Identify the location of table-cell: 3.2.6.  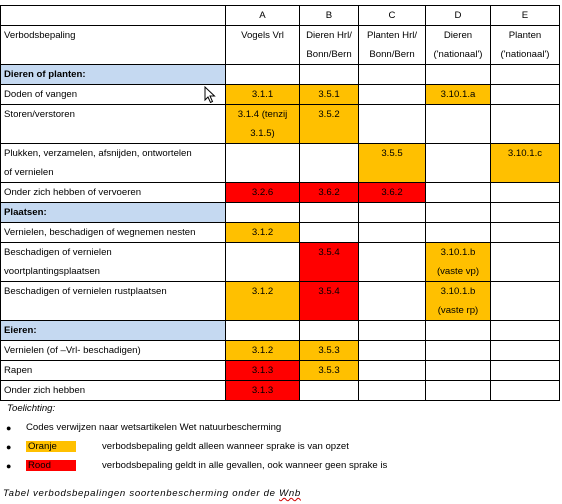
(262, 192).